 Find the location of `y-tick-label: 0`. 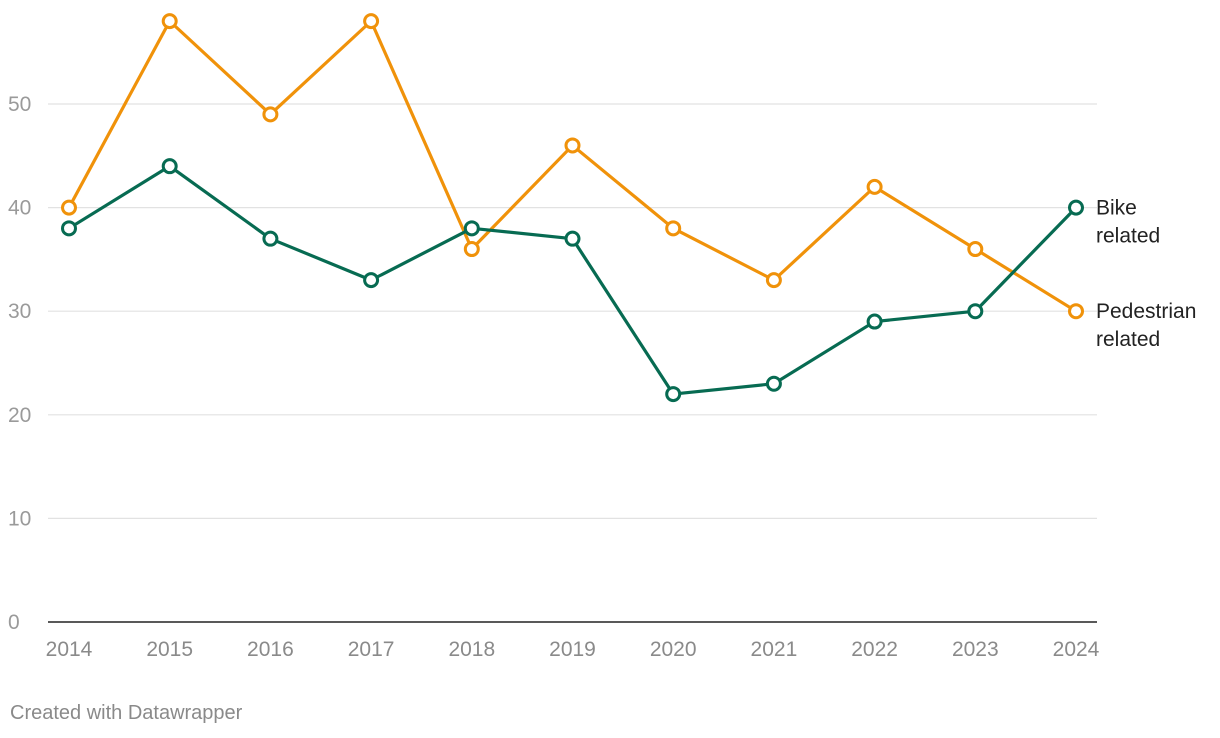

y-tick-label: 0 is located at coordinates (14, 622).